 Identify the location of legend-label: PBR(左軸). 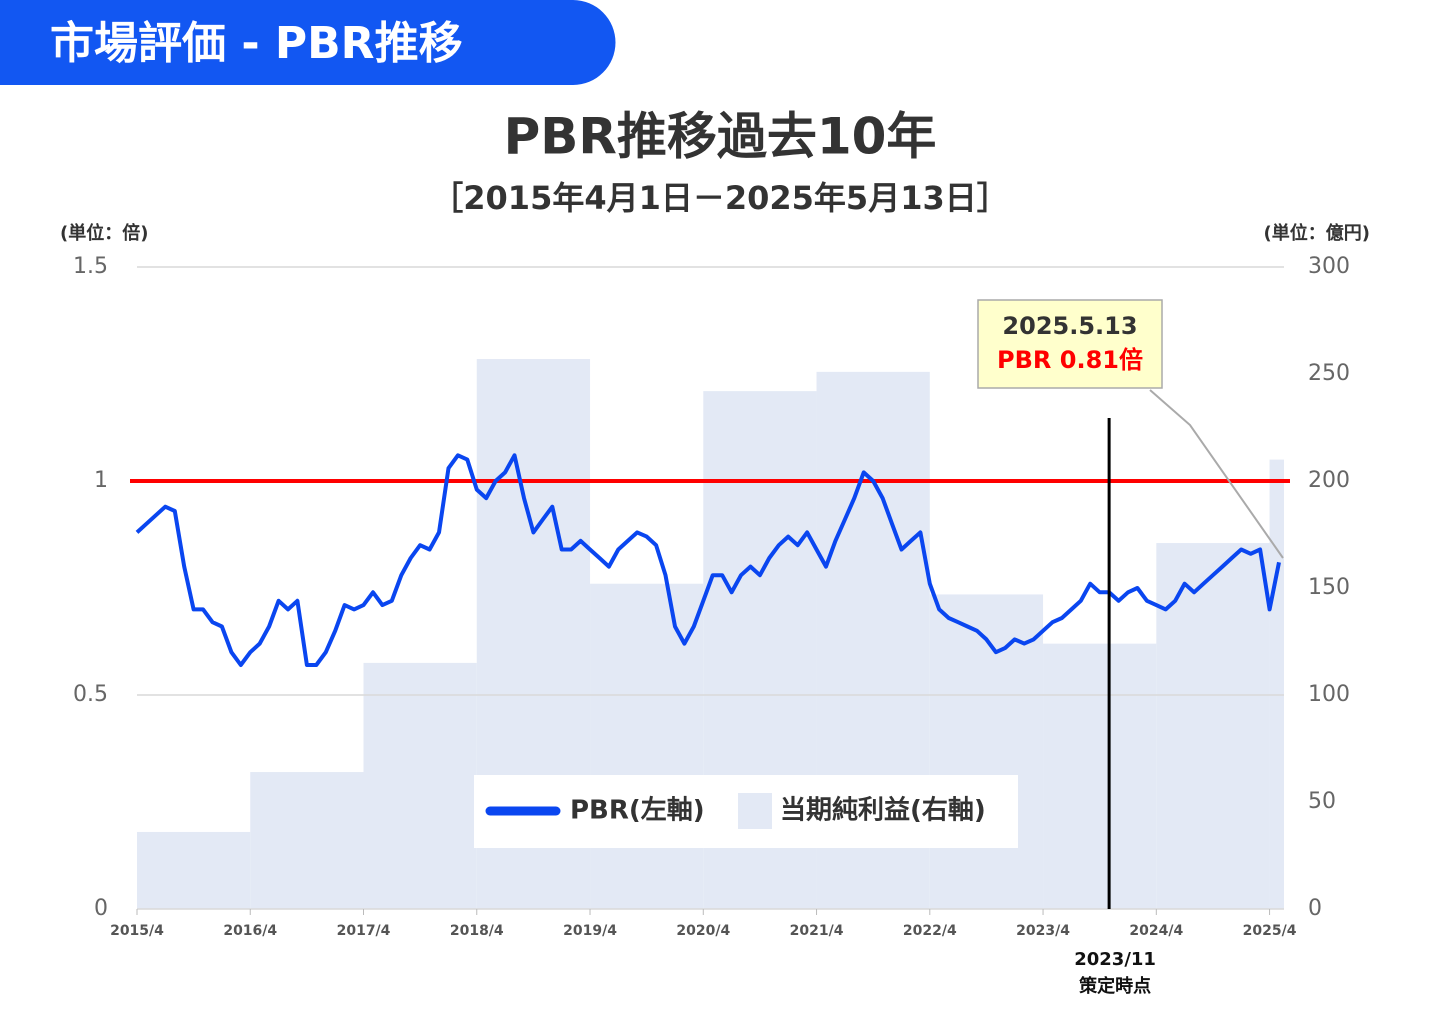
(637, 810).